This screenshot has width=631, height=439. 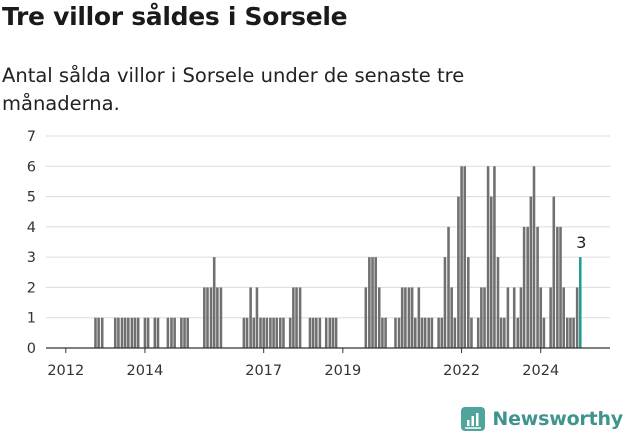 What do you see at coordinates (31, 228) in the screenshot?
I see `y-tick-label: 4` at bounding box center [31, 228].